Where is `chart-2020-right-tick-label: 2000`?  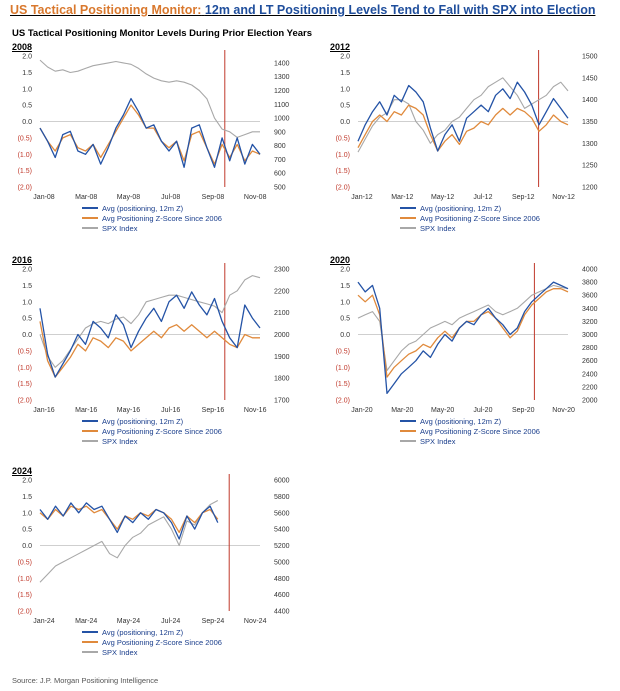 chart-2020-right-tick-label: 2000 is located at coordinates (590, 401).